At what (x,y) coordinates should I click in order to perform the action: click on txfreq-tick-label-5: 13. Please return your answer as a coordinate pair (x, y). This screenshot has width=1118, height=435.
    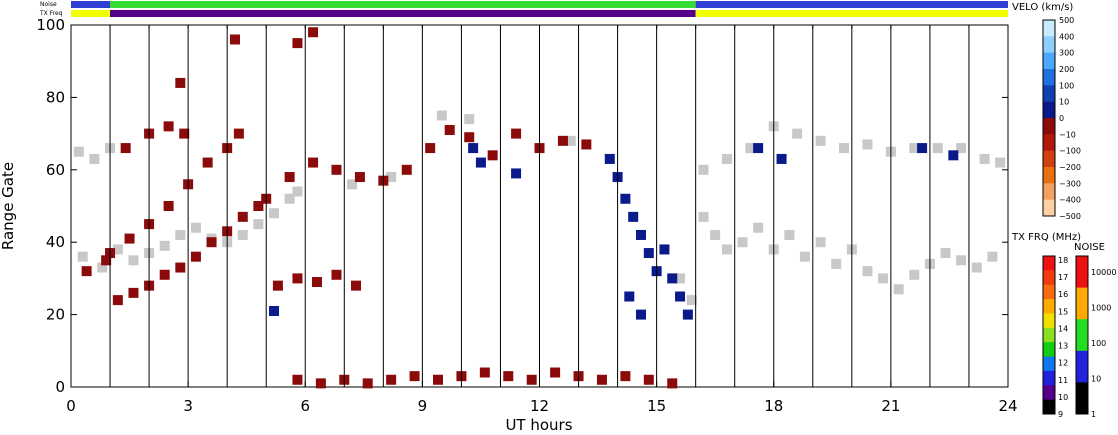
    Looking at the image, I should click on (1063, 346).